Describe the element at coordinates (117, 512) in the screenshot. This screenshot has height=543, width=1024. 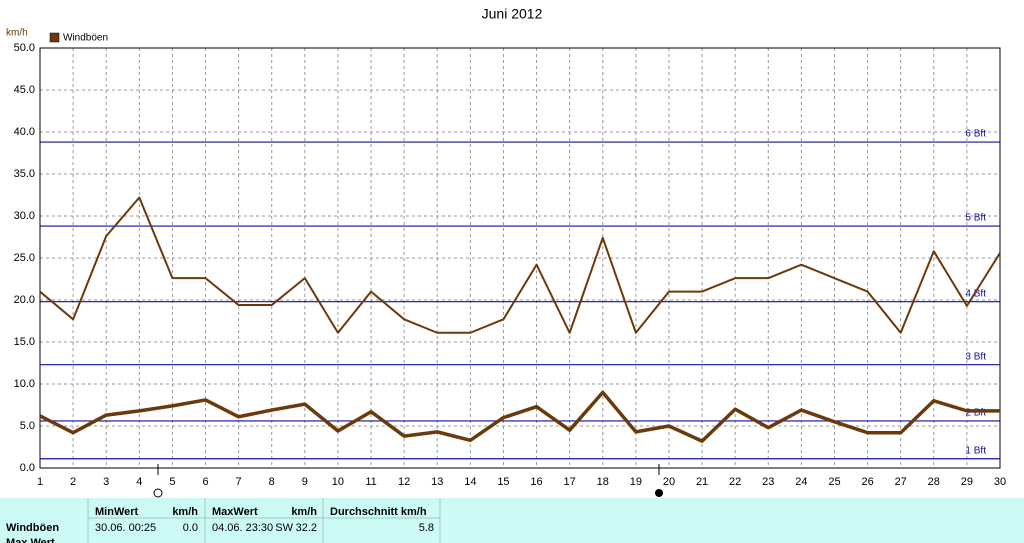
I see `table-header: MinWert` at that location.